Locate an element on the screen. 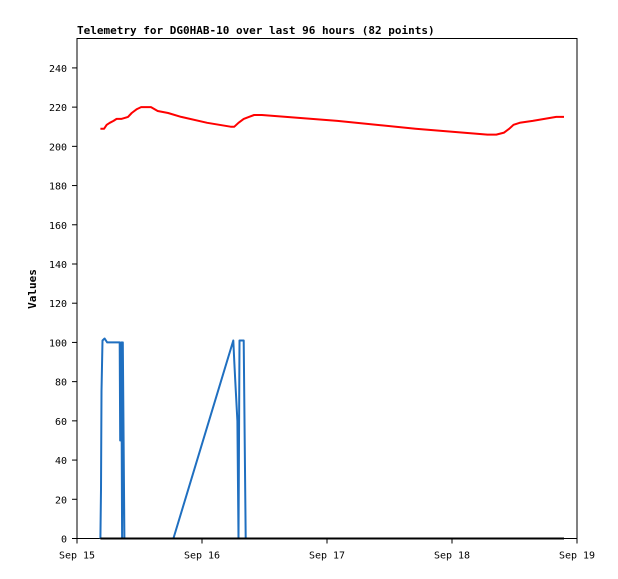 Image resolution: width=618 pixels, height=579 pixels. y-tick-label: 20 is located at coordinates (61, 500).